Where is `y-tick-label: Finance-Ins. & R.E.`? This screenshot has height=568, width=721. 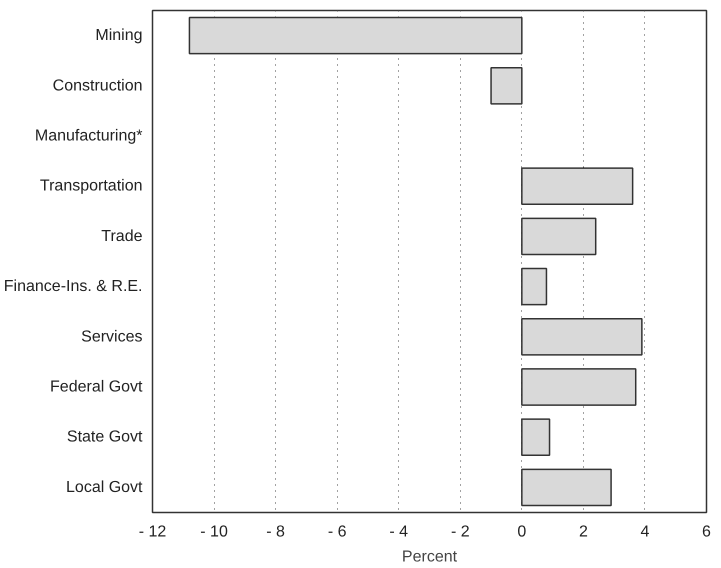
y-tick-label: Finance-Ins. & R.E. is located at coordinates (73, 287).